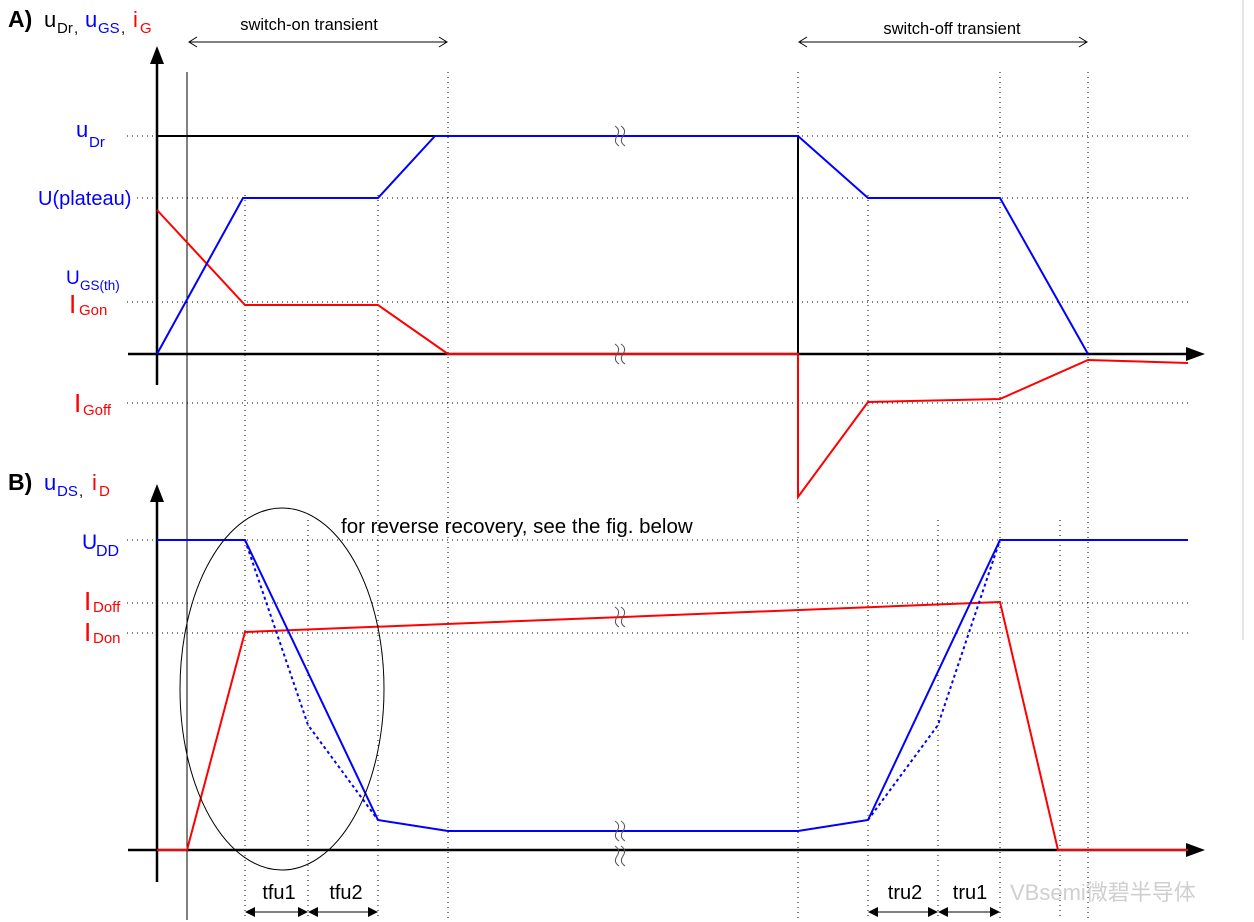 This screenshot has height=922, width=1254. I want to click on panel-a-title-u-gs-sub: GS, so click(109, 28).